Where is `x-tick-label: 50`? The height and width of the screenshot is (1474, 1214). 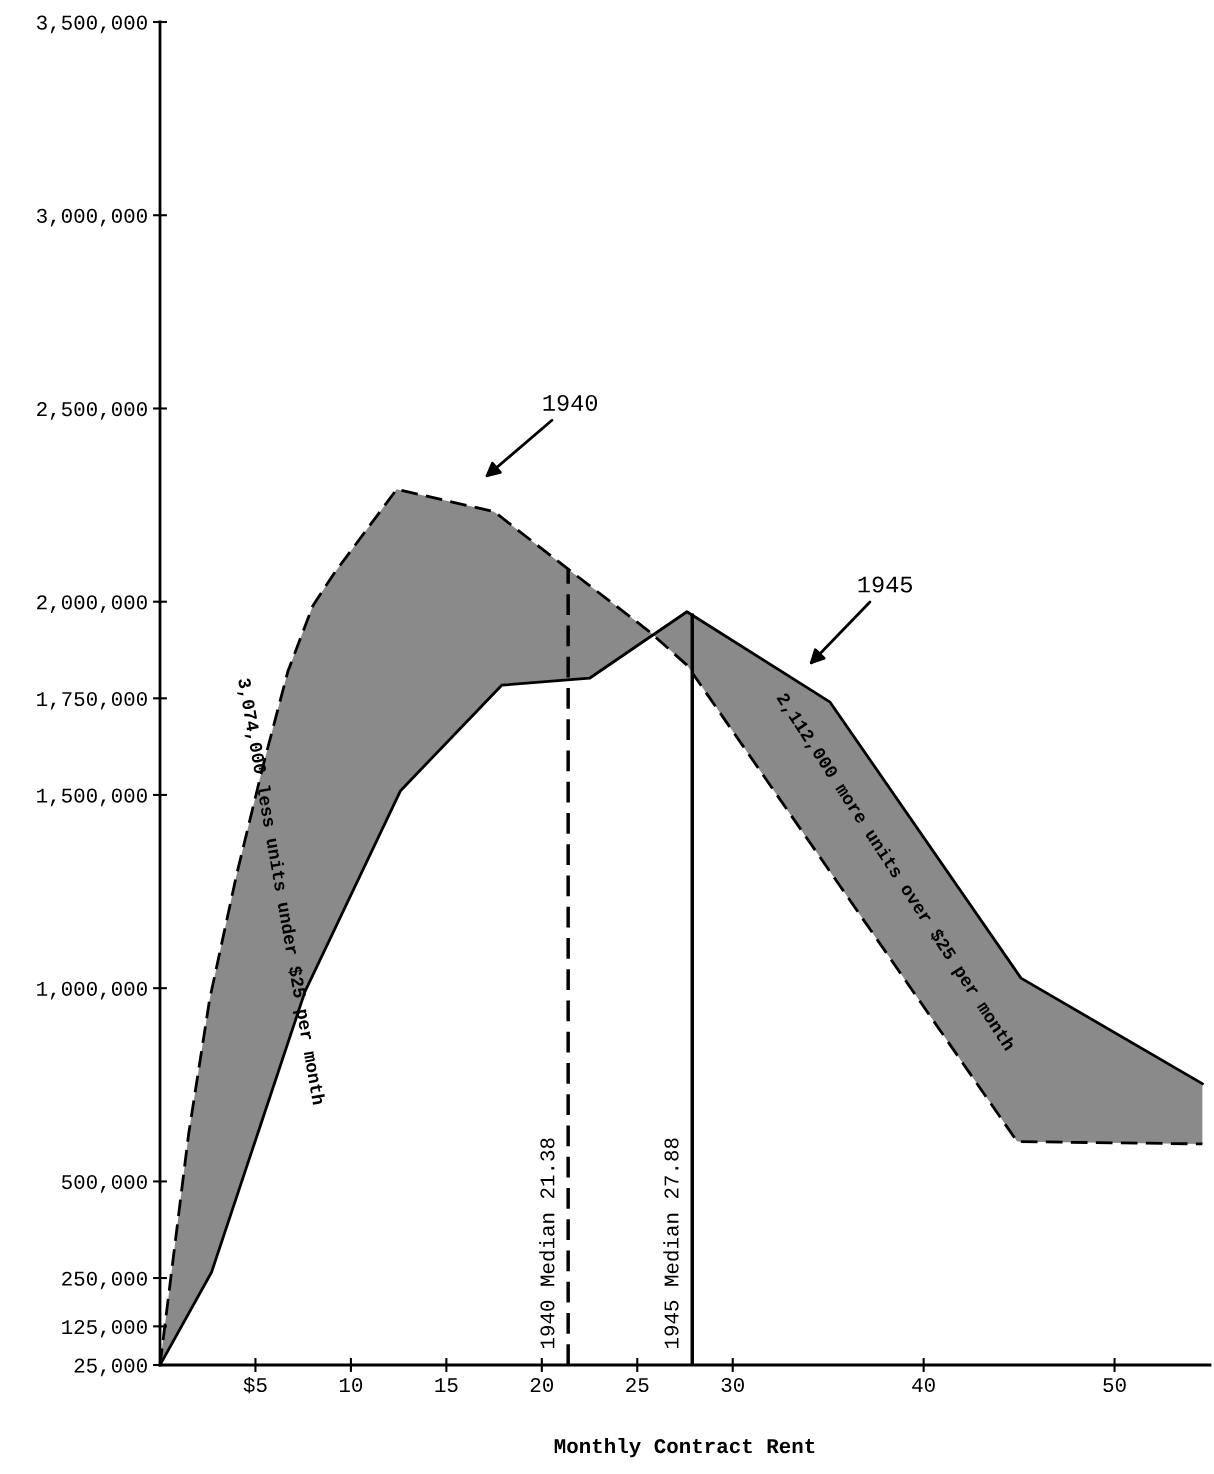
x-tick-label: 50 is located at coordinates (1114, 1385).